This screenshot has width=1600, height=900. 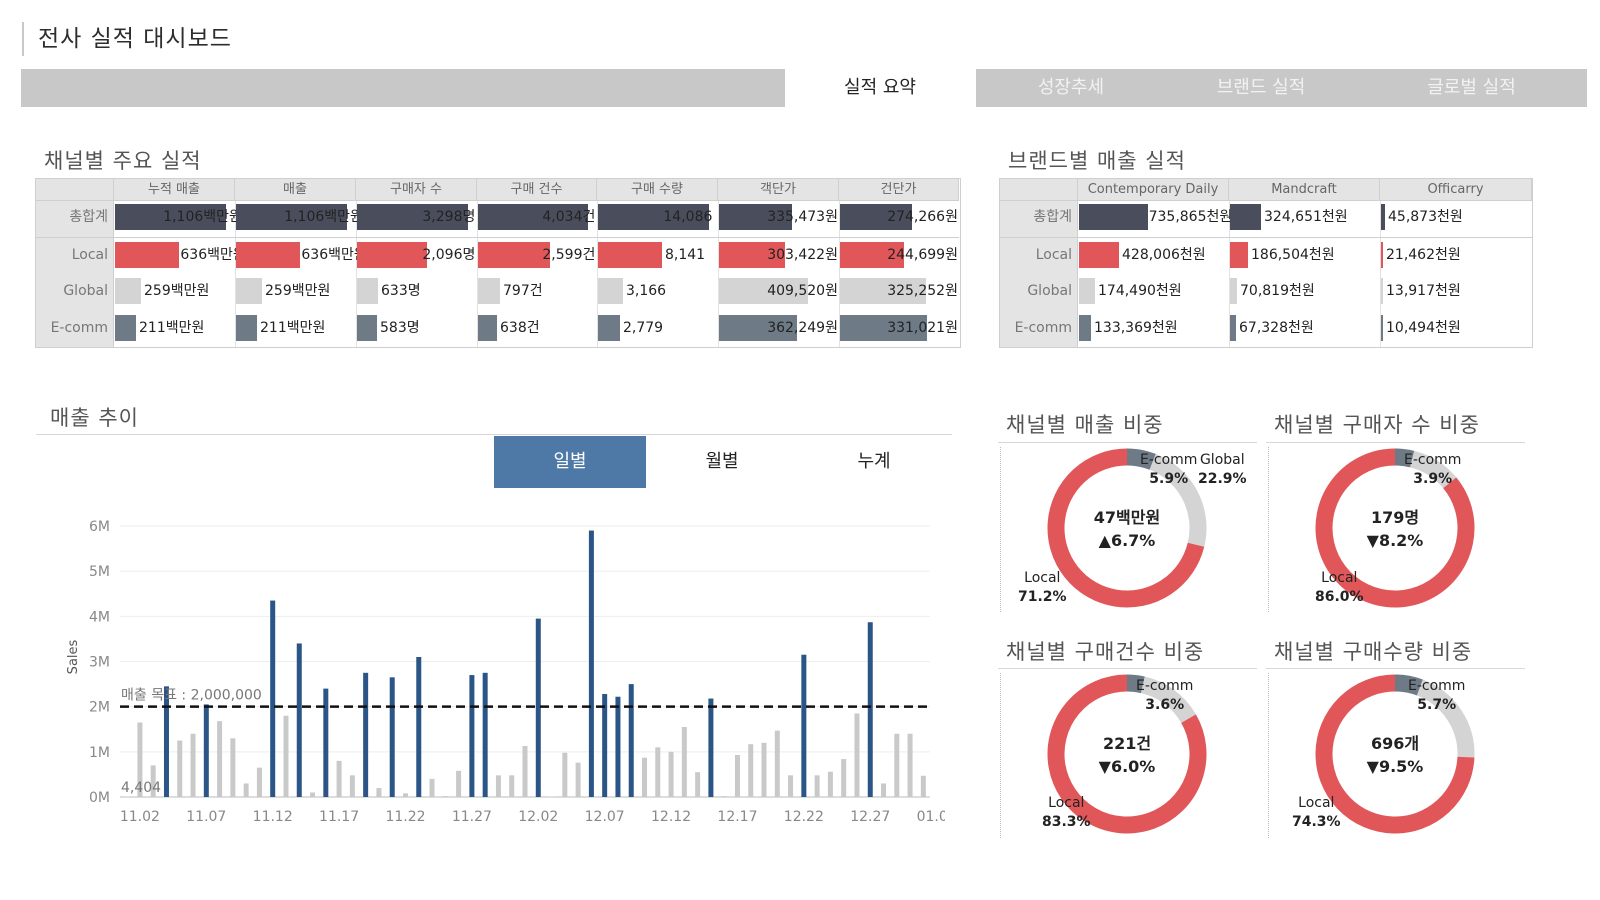 What do you see at coordinates (1136, 328) in the screenshot?
I see `cell-value: 133,369천원` at bounding box center [1136, 328].